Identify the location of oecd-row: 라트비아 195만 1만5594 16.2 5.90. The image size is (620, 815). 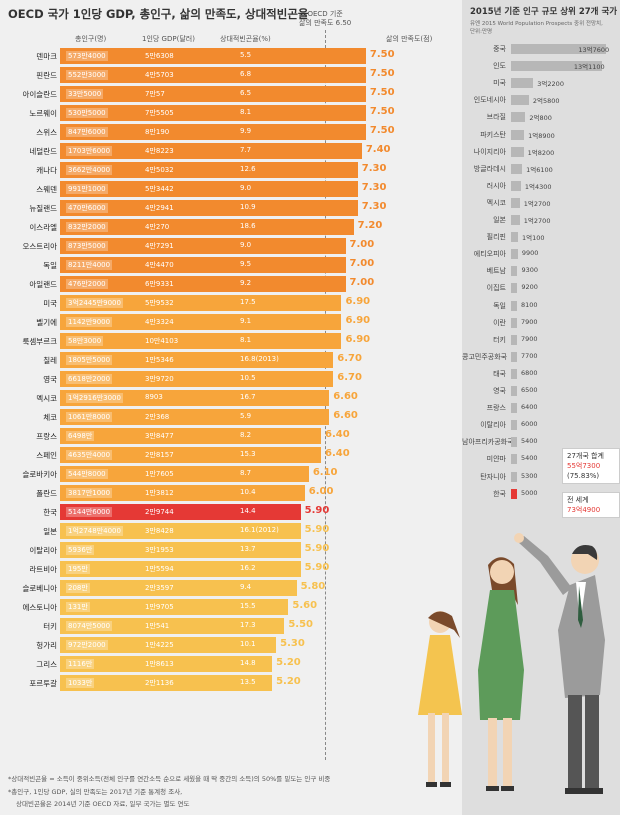
(231, 569).